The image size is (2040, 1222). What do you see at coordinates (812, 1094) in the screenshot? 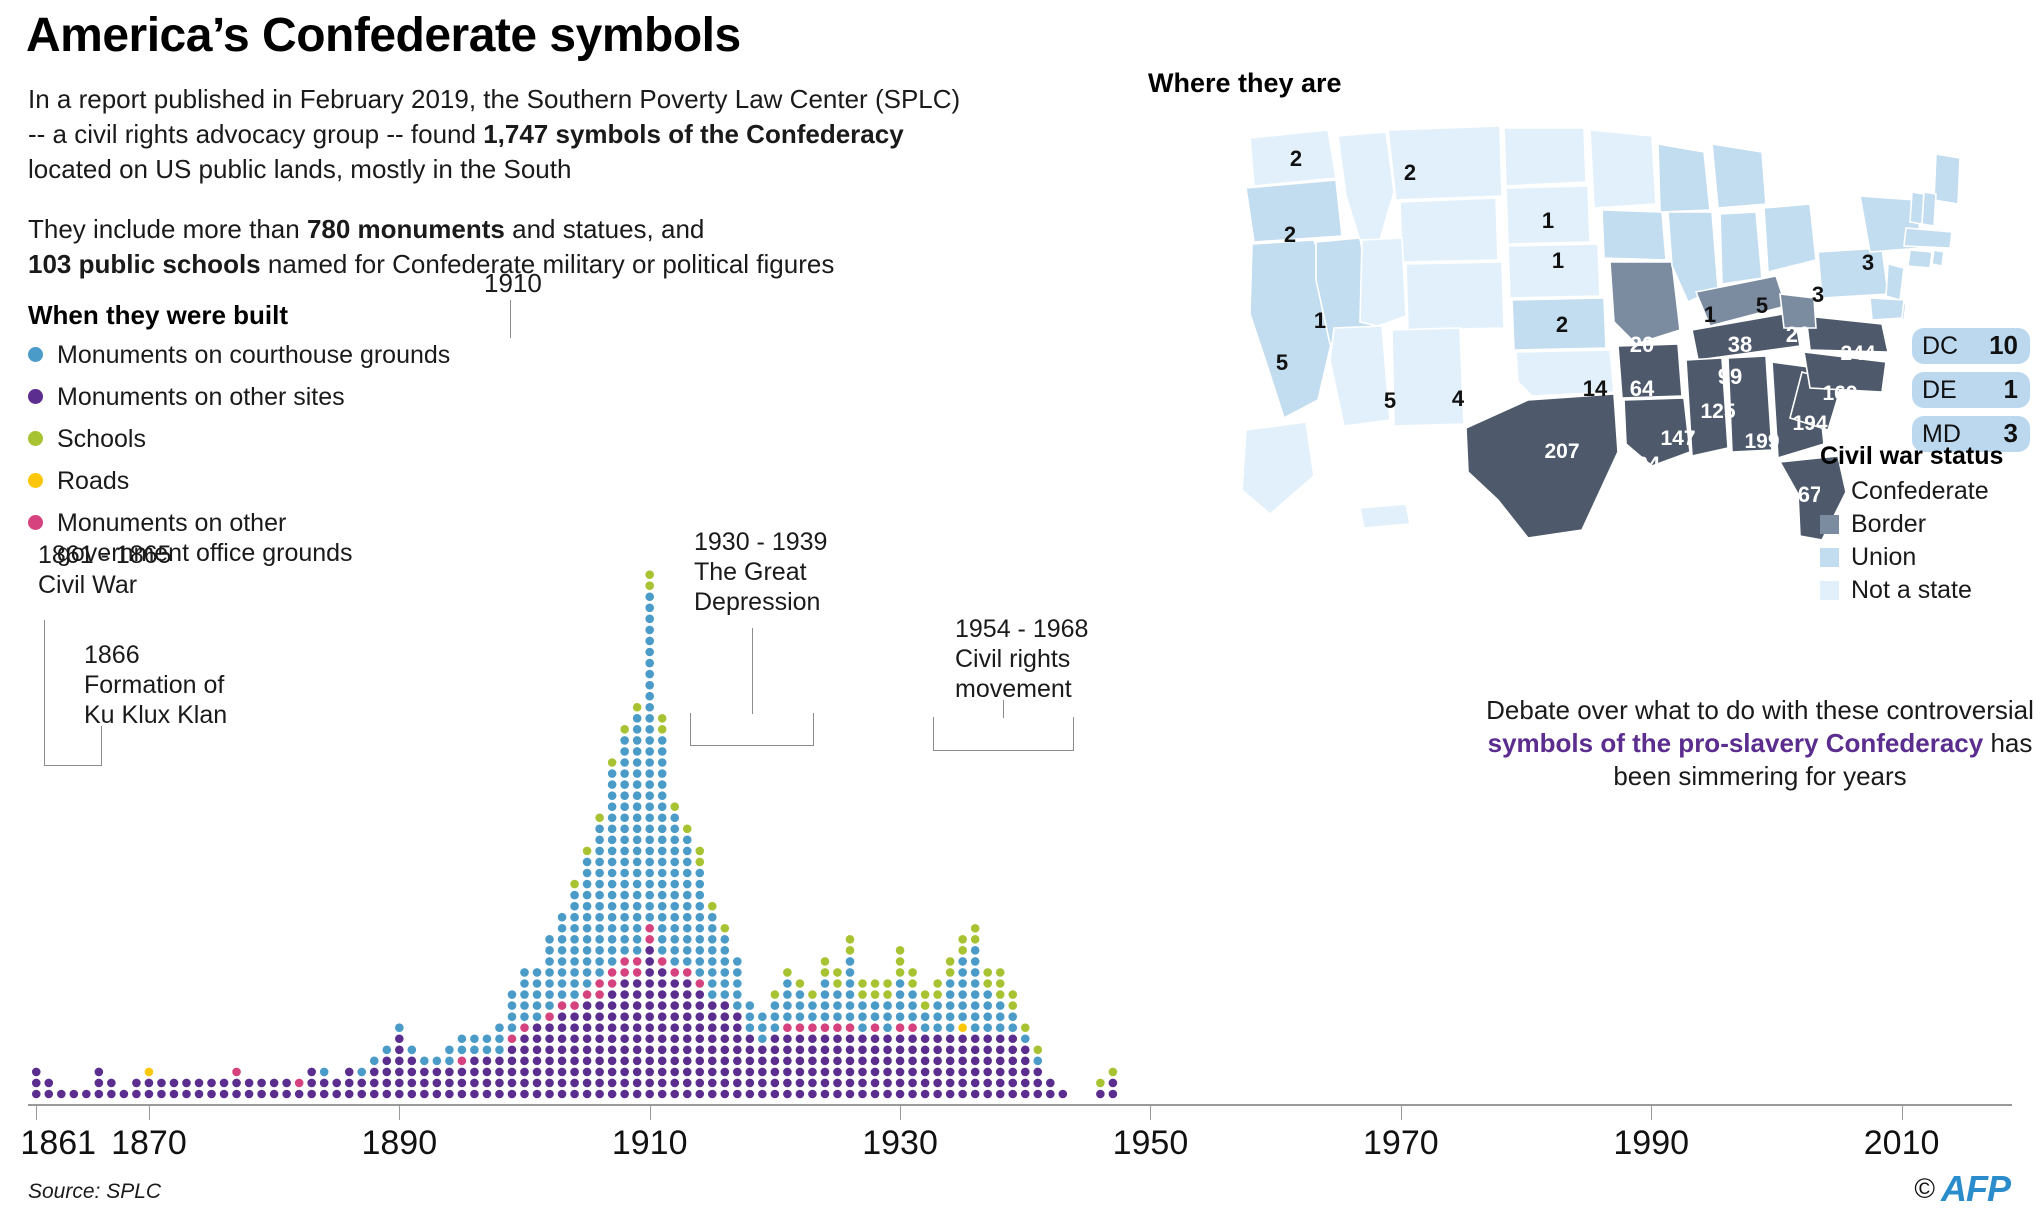
I see `dot-other-sites-1923` at bounding box center [812, 1094].